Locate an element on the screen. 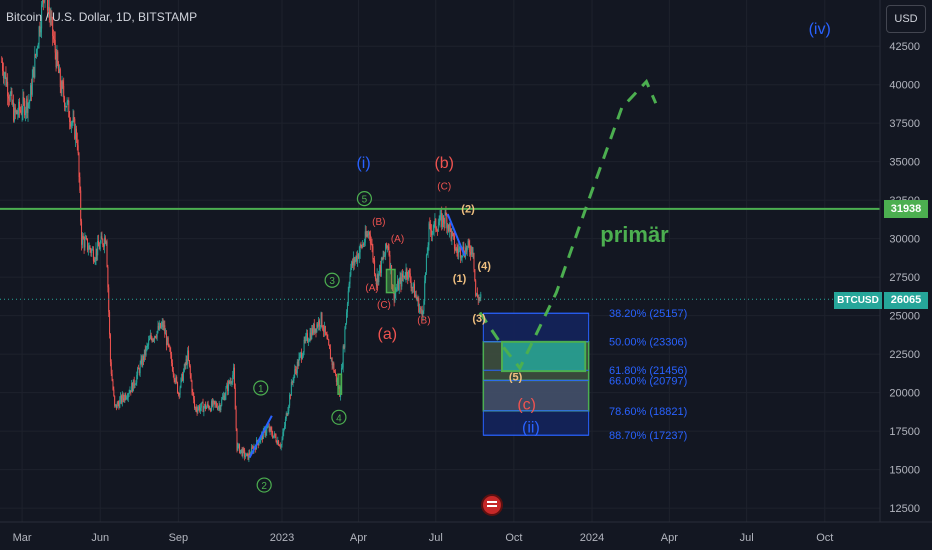  wave-circle-label: 1 is located at coordinates (261, 389).